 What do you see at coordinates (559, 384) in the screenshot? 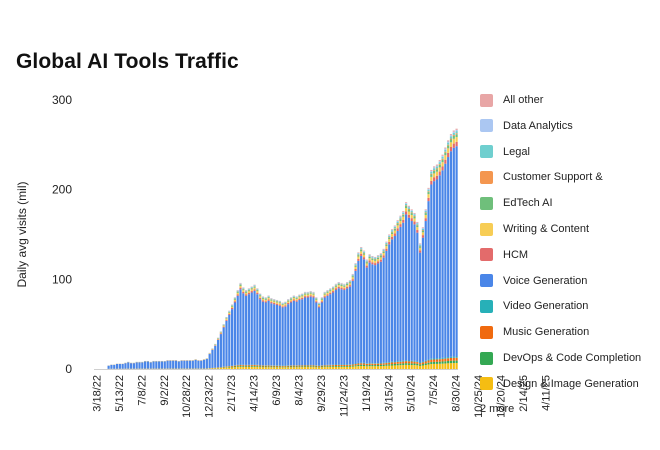
I see `legend-item: Design & Image Generation` at bounding box center [559, 384].